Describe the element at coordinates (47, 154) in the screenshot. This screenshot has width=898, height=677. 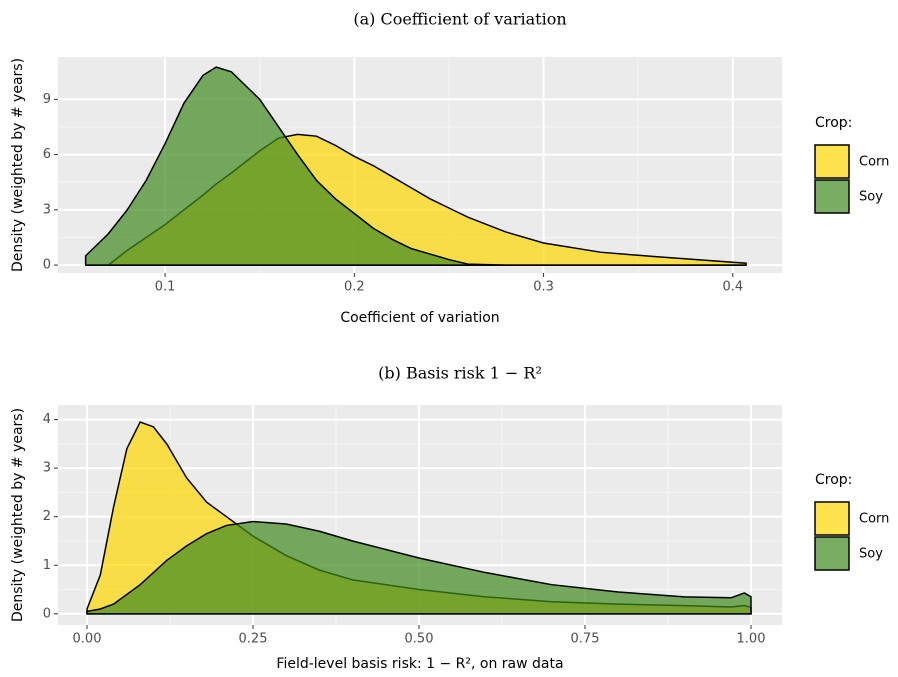
I see `y-tick-label: 6` at that location.